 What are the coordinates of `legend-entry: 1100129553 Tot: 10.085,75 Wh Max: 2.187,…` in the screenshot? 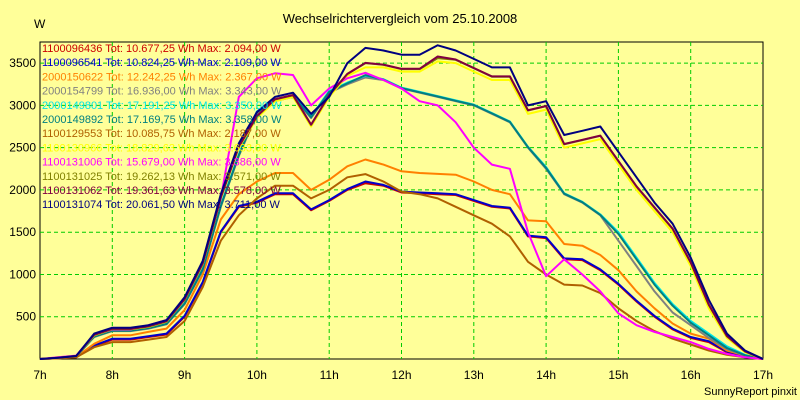 It's located at (161, 134).